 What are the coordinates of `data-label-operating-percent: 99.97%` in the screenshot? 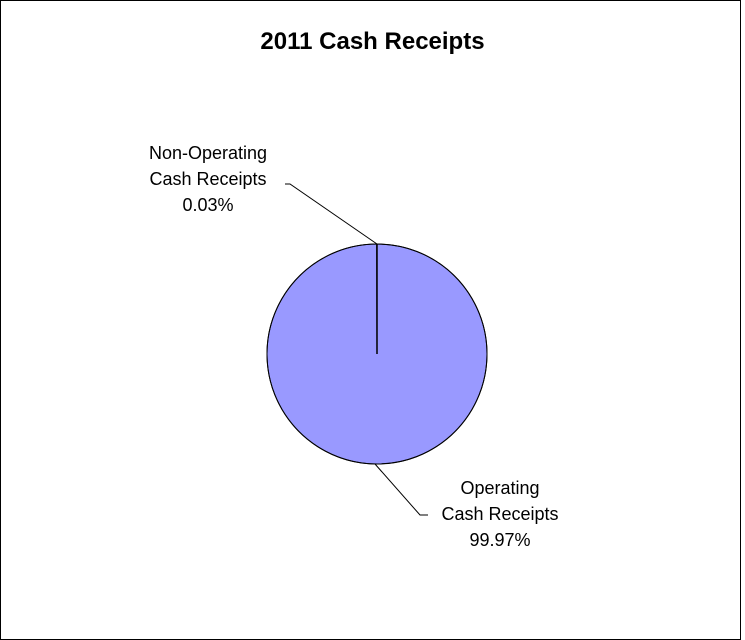 It's located at (500, 540).